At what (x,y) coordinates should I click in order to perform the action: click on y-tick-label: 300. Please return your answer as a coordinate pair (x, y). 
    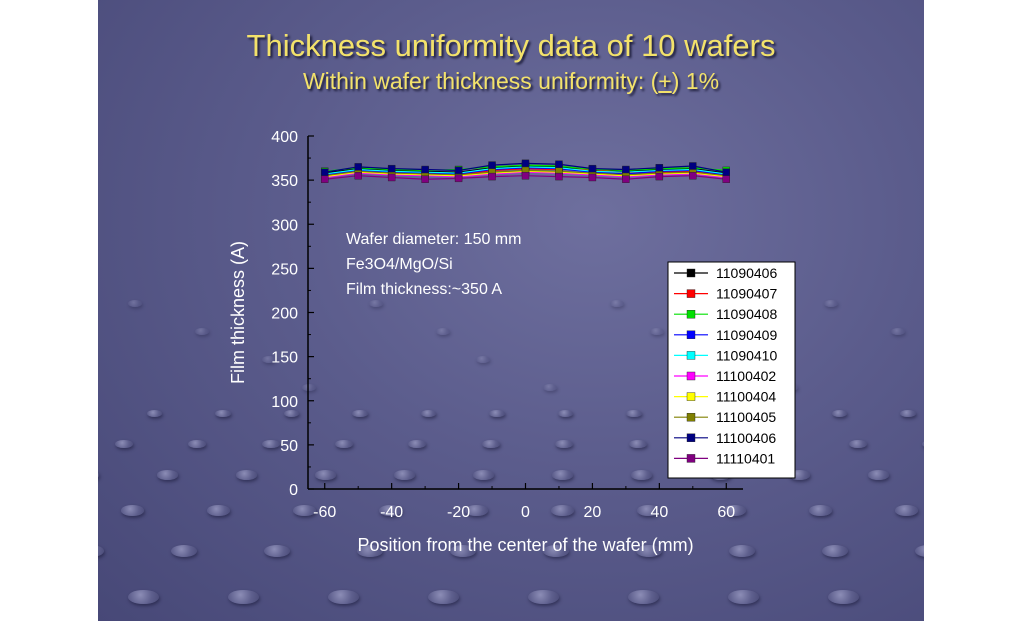
    Looking at the image, I should click on (284, 225).